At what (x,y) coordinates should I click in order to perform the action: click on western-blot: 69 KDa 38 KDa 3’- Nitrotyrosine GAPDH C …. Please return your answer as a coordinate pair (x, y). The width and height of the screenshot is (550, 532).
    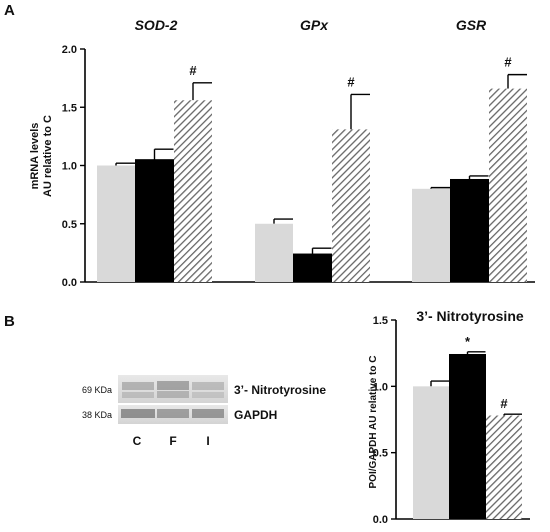
    Looking at the image, I should click on (204, 411).